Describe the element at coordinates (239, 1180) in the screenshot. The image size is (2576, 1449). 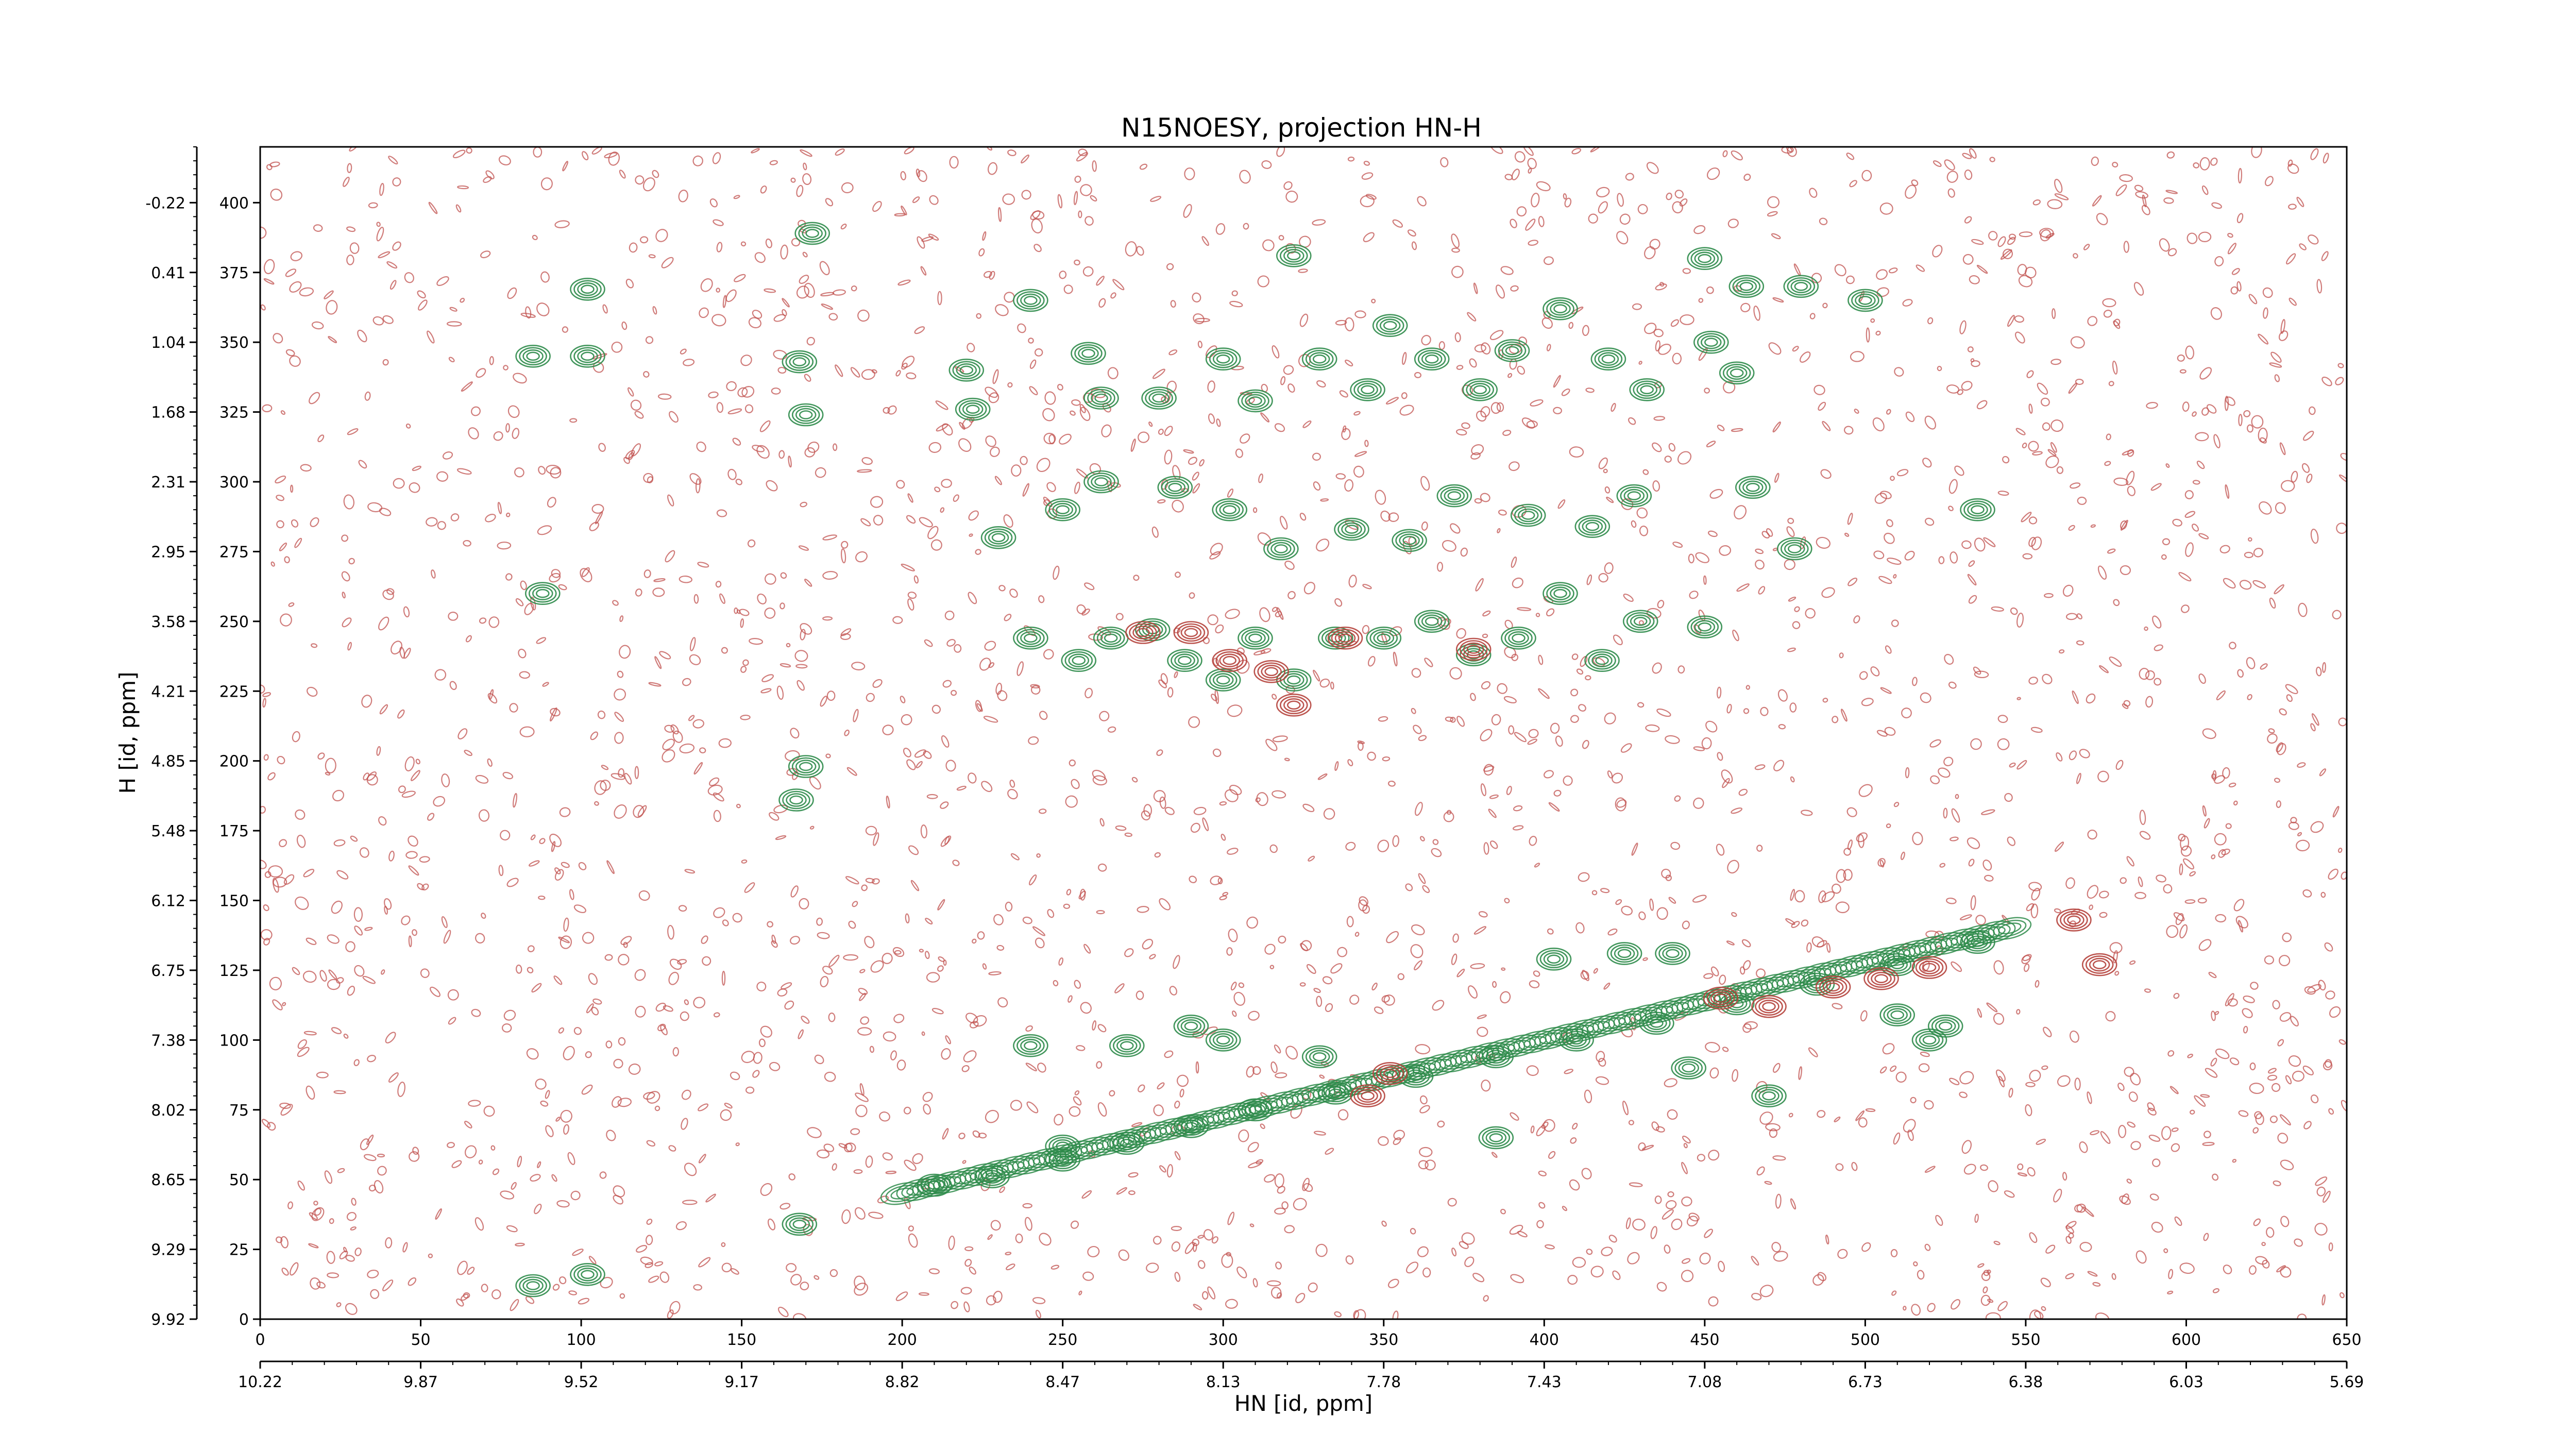
I see `y-index-tick-label: 50` at that location.